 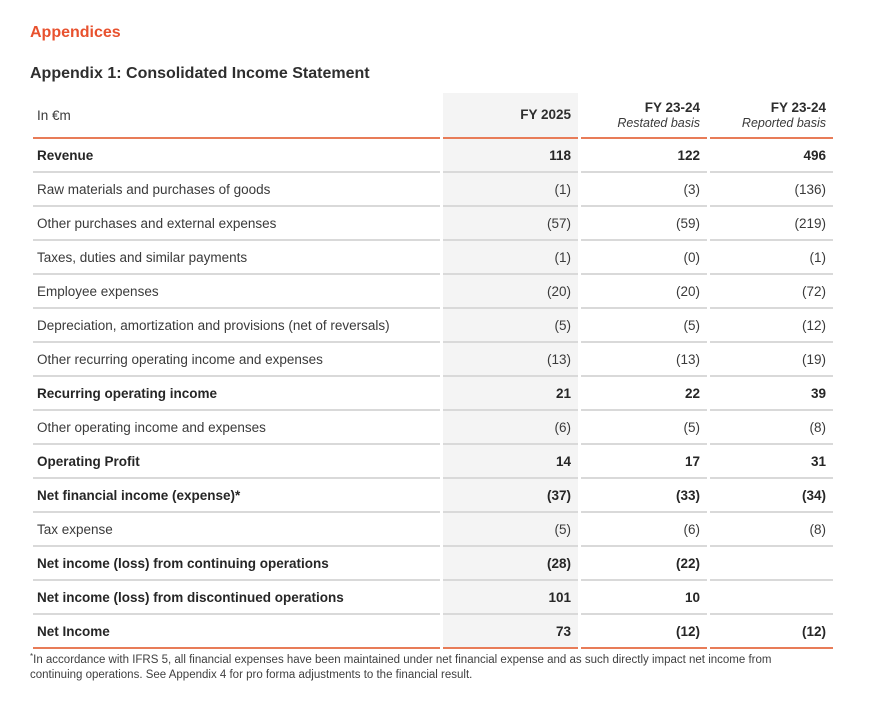 I want to click on table-row: Tax expense (5) (6) (8), so click(x=433, y=530).